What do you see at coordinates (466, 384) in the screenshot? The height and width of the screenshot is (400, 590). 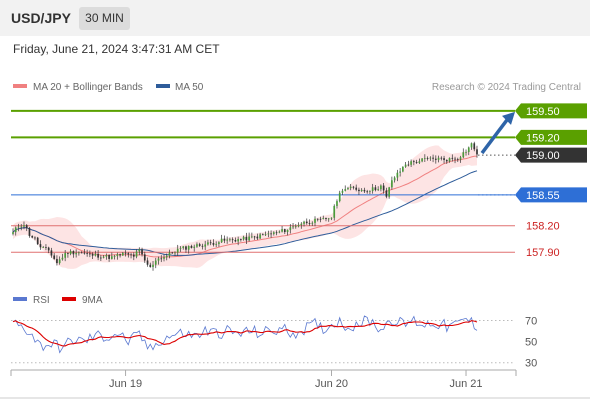 I see `time-tick-label: Jun 21` at bounding box center [466, 384].